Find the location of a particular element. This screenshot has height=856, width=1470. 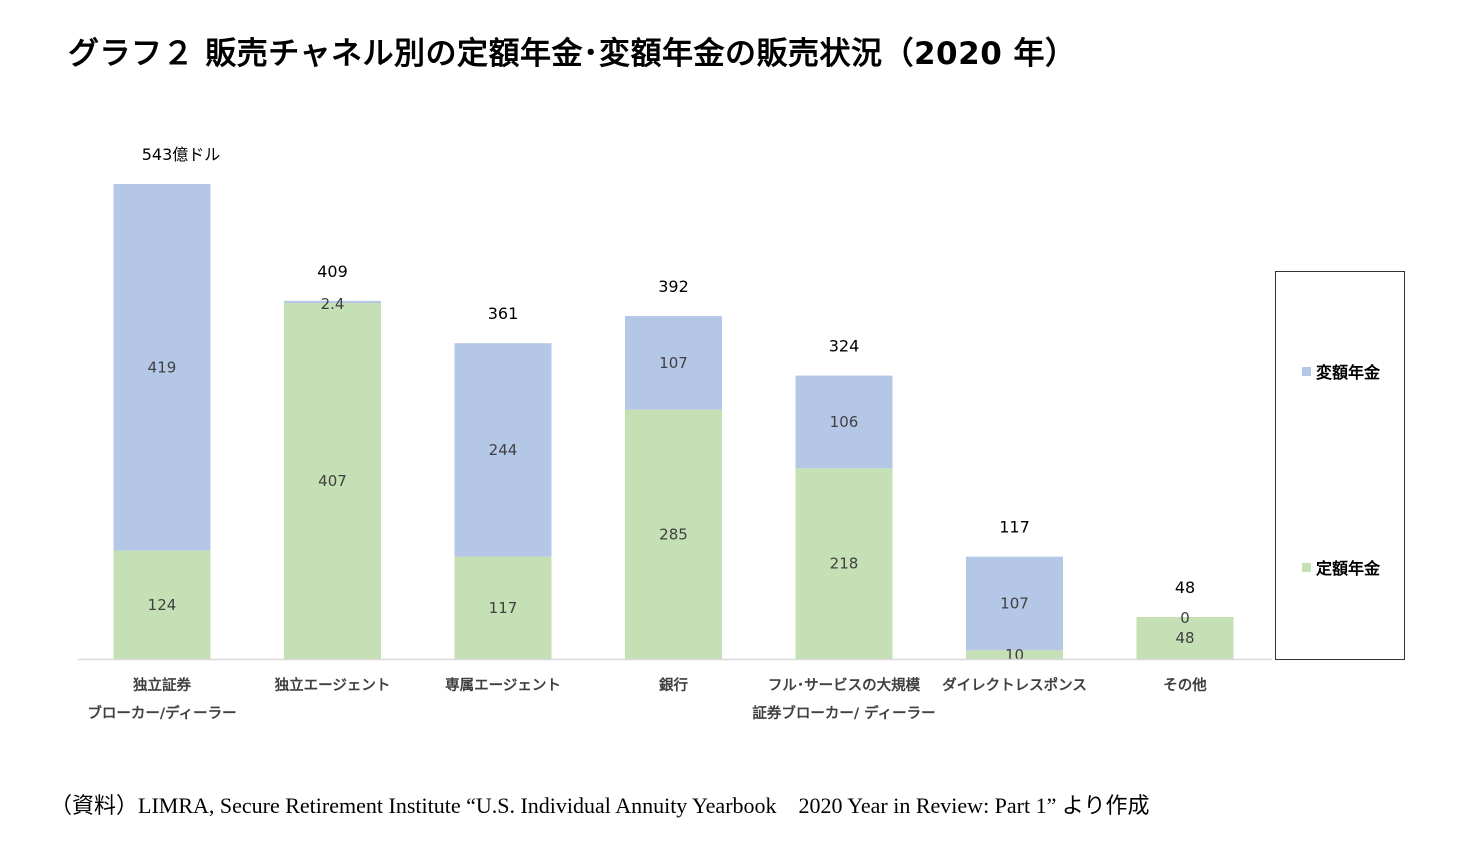

data-label-fixed: 117 is located at coordinates (503, 608).